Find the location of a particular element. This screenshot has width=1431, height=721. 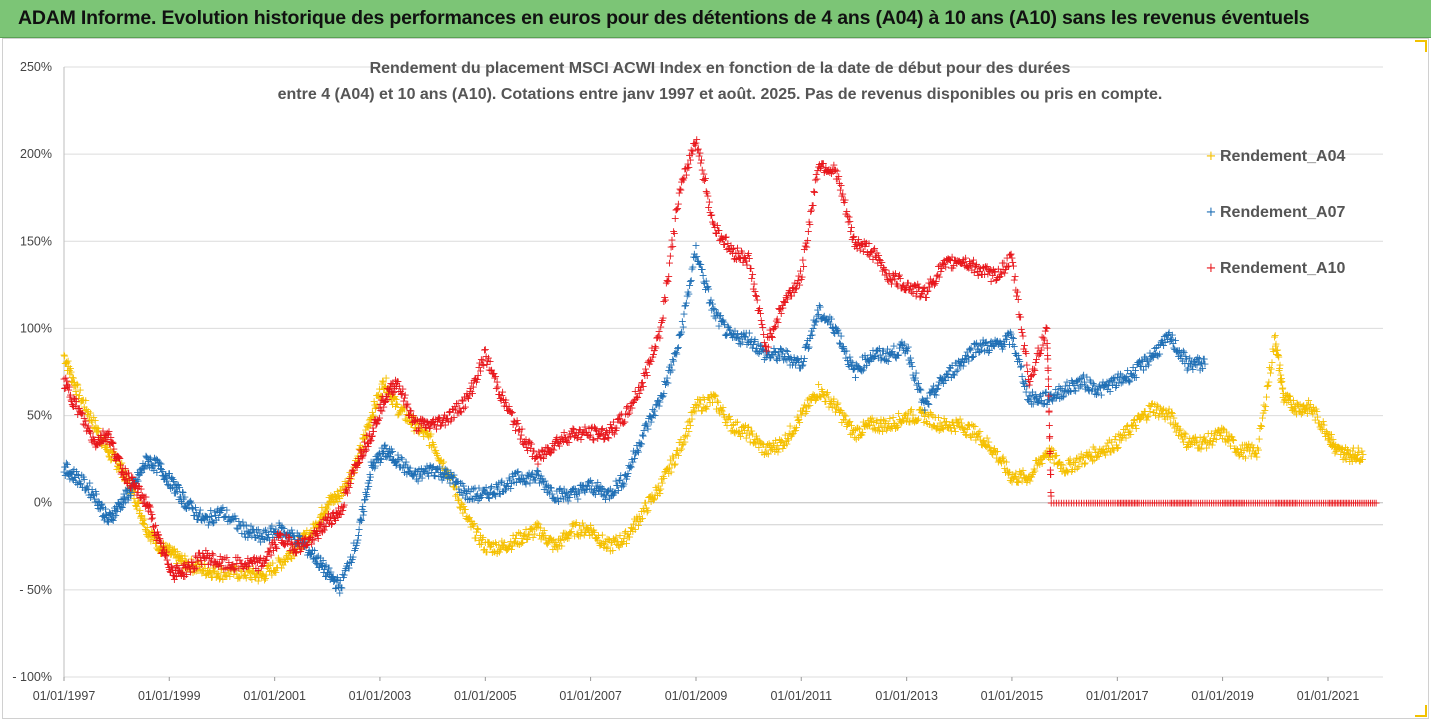

x-tick-label: 01/01/1997 is located at coordinates (64, 696).